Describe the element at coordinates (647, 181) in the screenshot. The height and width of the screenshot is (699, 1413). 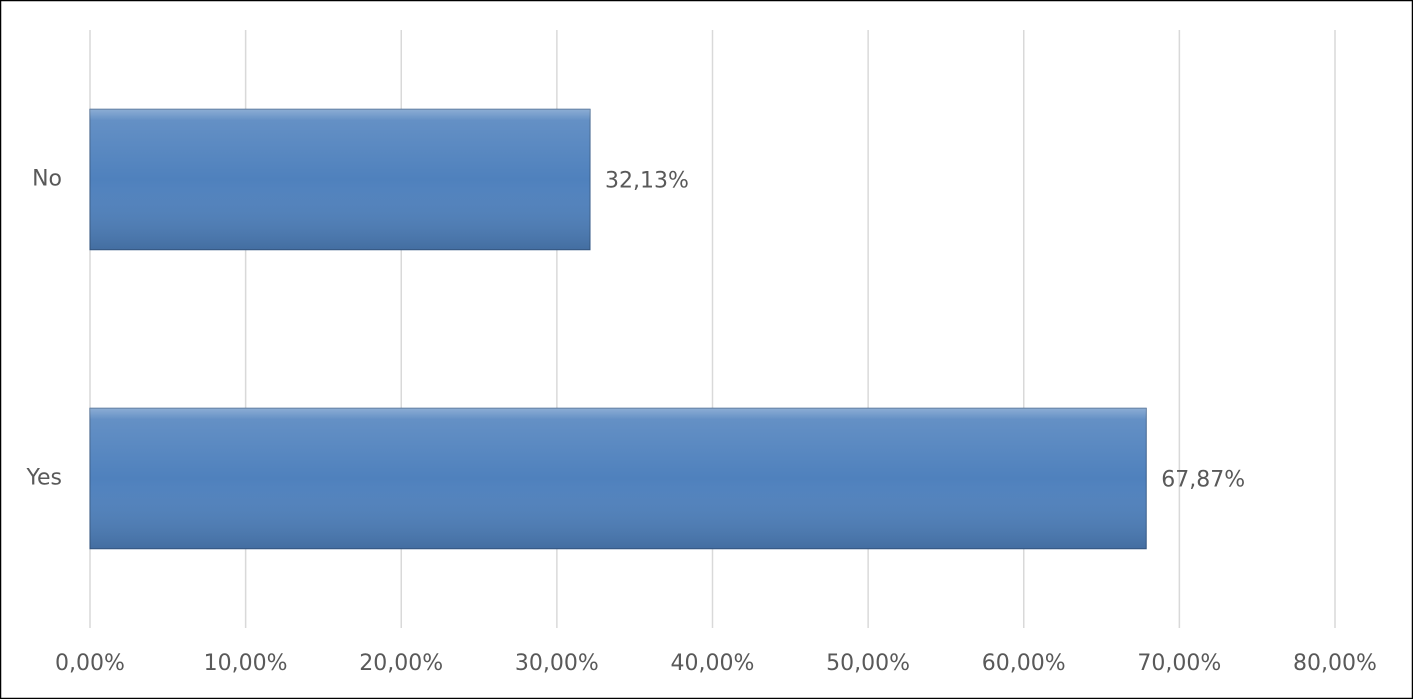
I see `data-label: 32,13%` at that location.